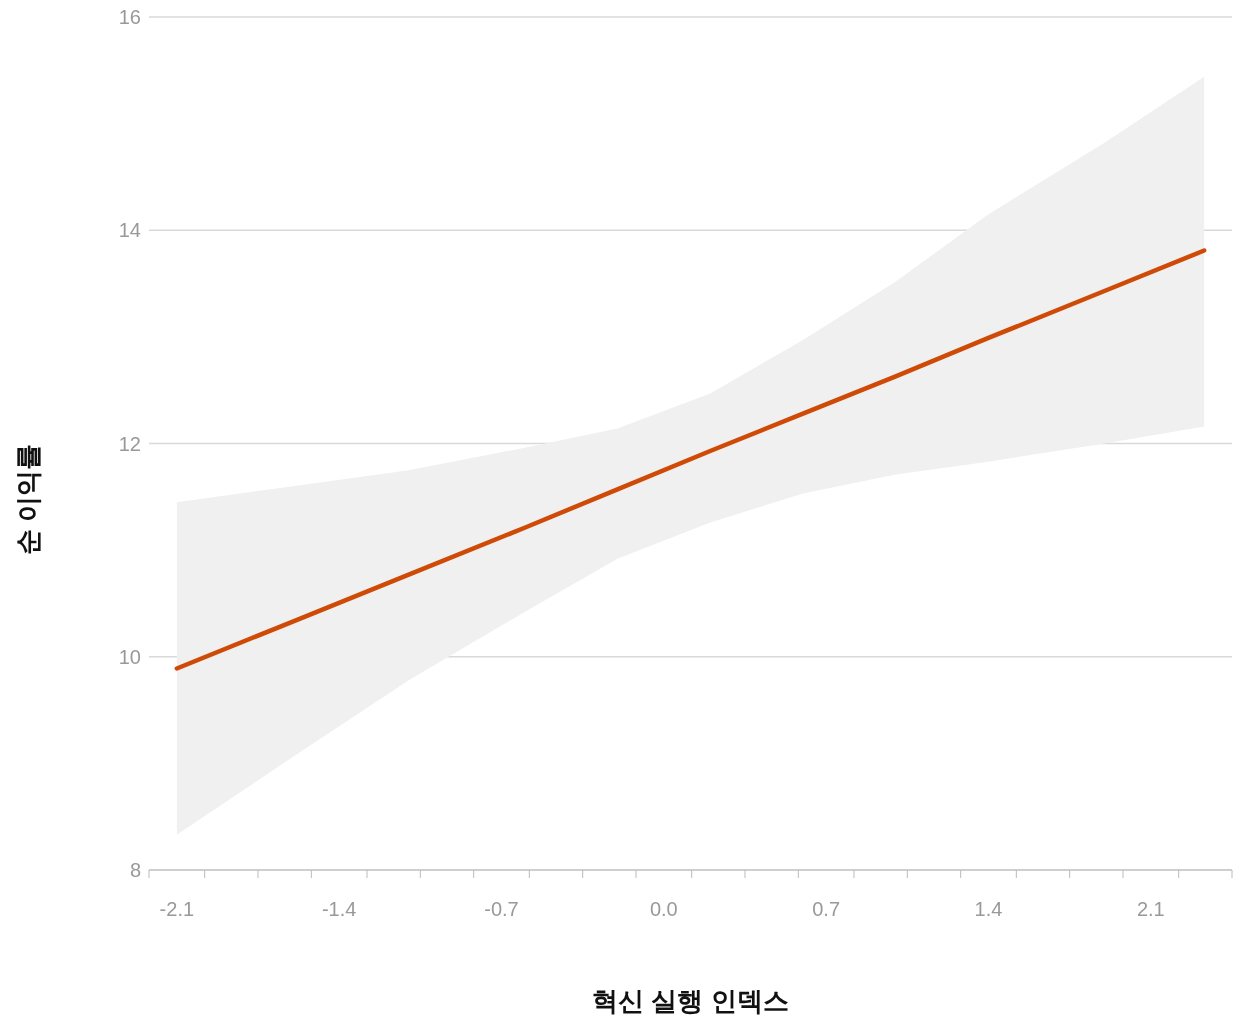  What do you see at coordinates (28, 499) in the screenshot?
I see `y-axis-title: 순 이익률` at bounding box center [28, 499].